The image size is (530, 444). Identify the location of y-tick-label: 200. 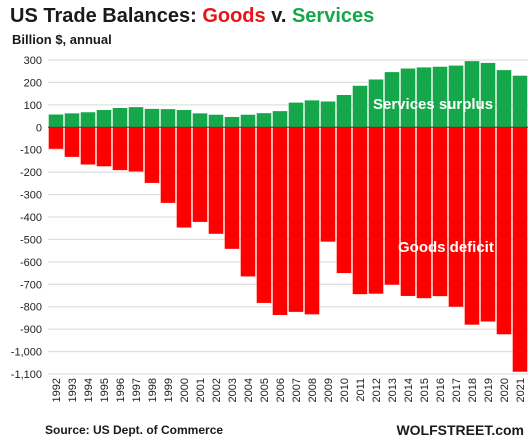
(33, 83).